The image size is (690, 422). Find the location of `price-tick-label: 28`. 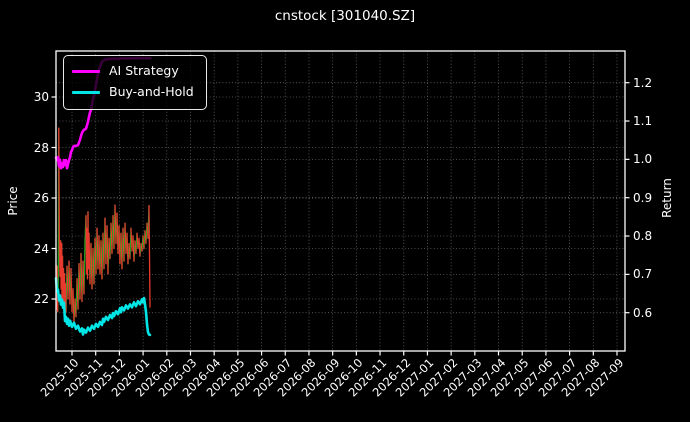

price-tick-label: 28 is located at coordinates (41, 147).